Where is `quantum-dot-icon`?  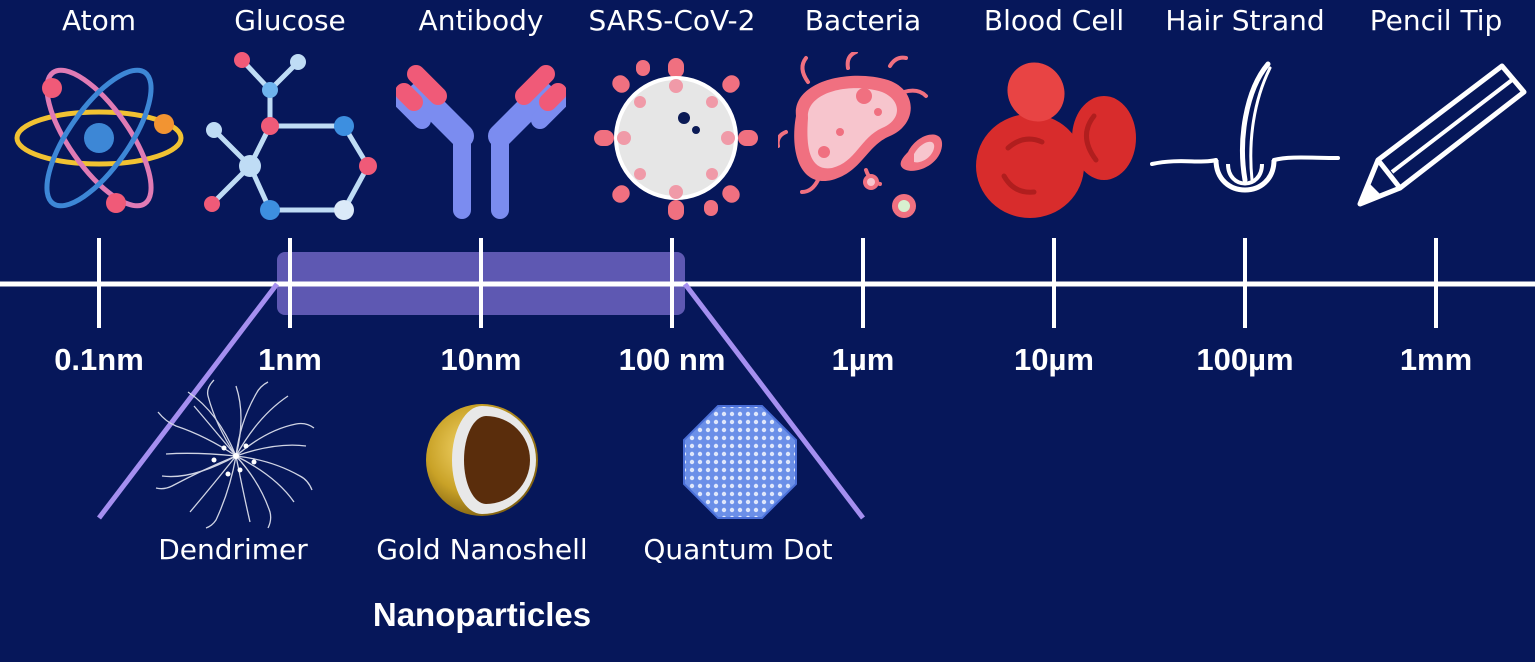
quantum-dot-icon is located at coordinates (740, 462).